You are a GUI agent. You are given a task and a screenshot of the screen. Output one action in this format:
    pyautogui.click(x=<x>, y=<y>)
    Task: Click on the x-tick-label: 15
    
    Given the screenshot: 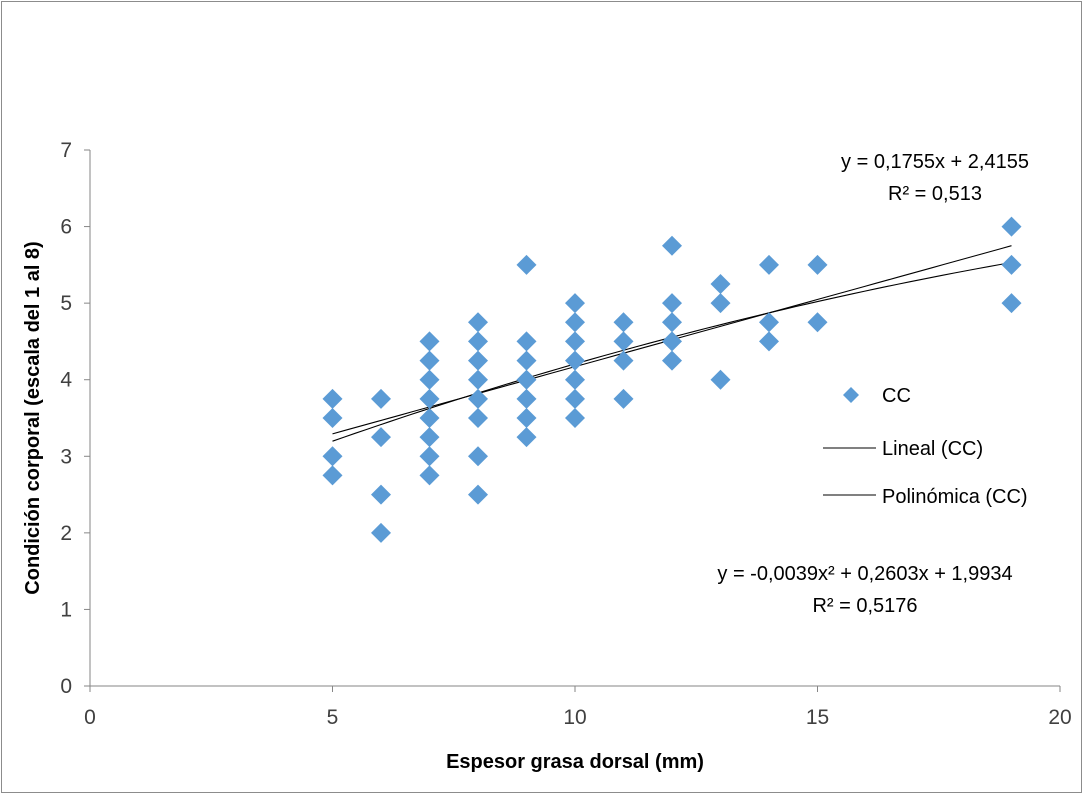 What is the action you would take?
    pyautogui.click(x=817, y=717)
    